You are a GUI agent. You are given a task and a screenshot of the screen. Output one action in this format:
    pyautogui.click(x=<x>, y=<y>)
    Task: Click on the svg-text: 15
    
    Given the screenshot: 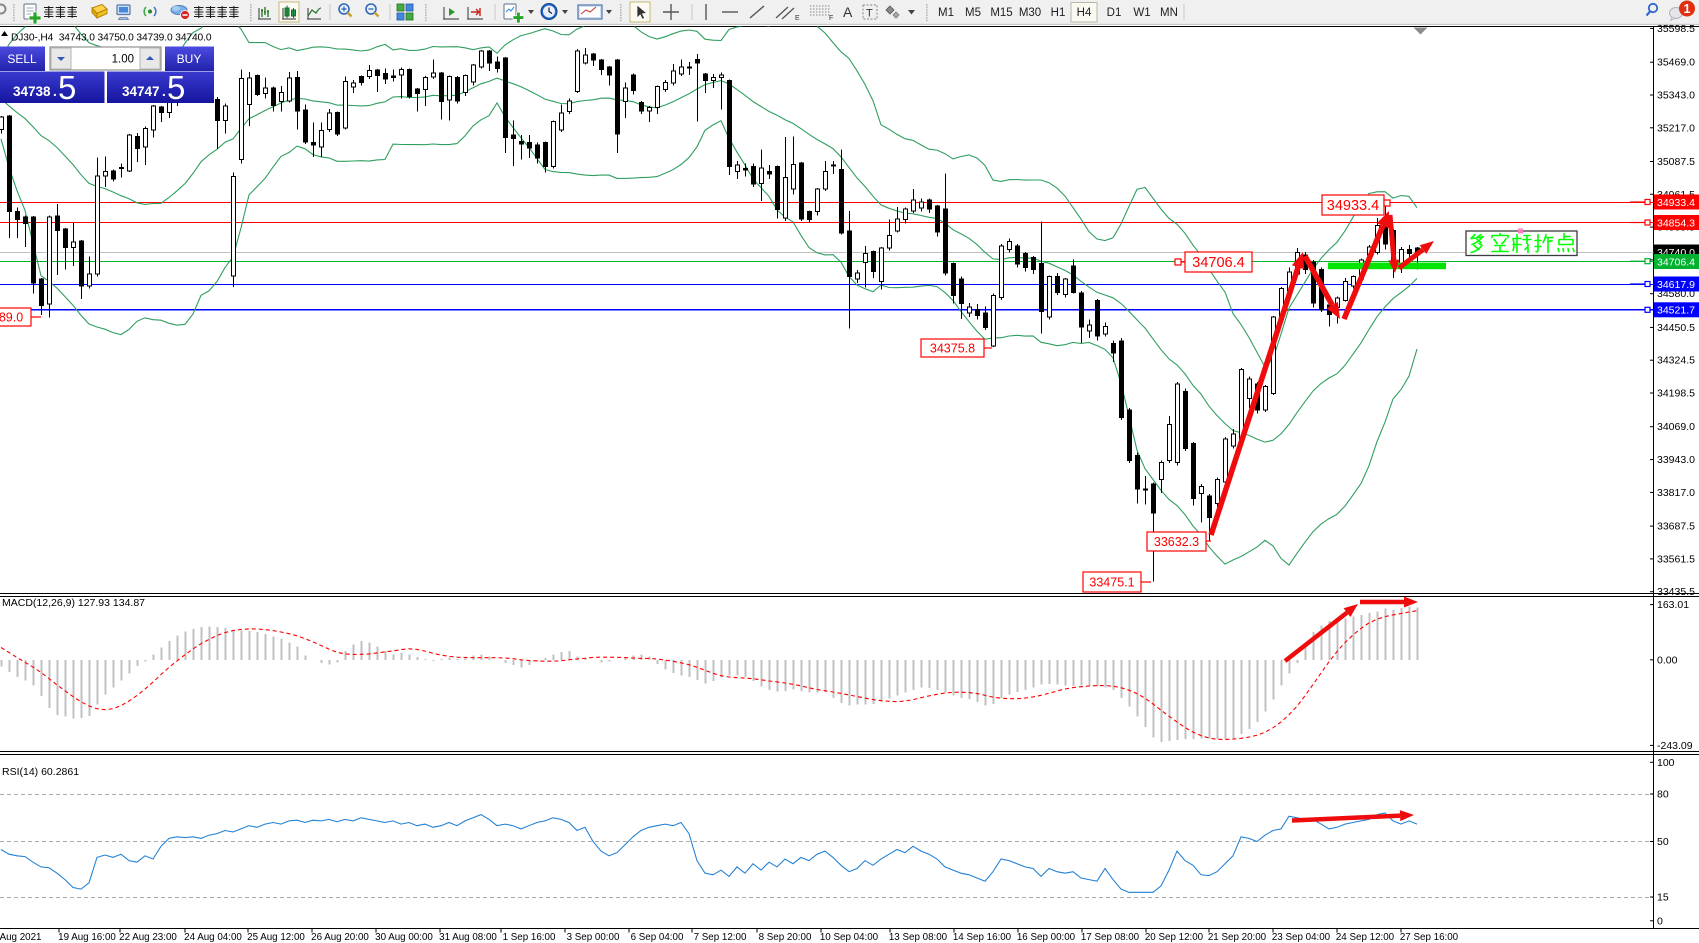 What is the action you would take?
    pyautogui.click(x=1663, y=898)
    